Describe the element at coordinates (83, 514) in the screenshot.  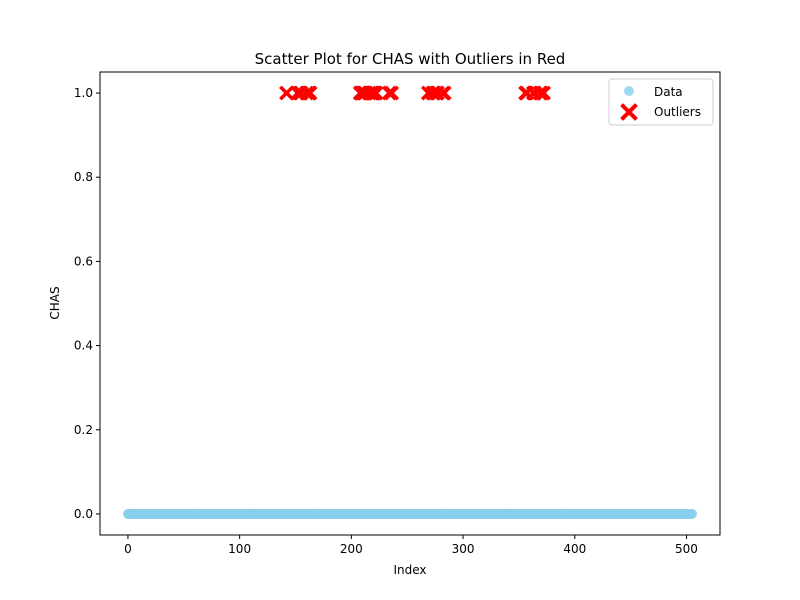
I see `y-tick-label: 0.0` at that location.